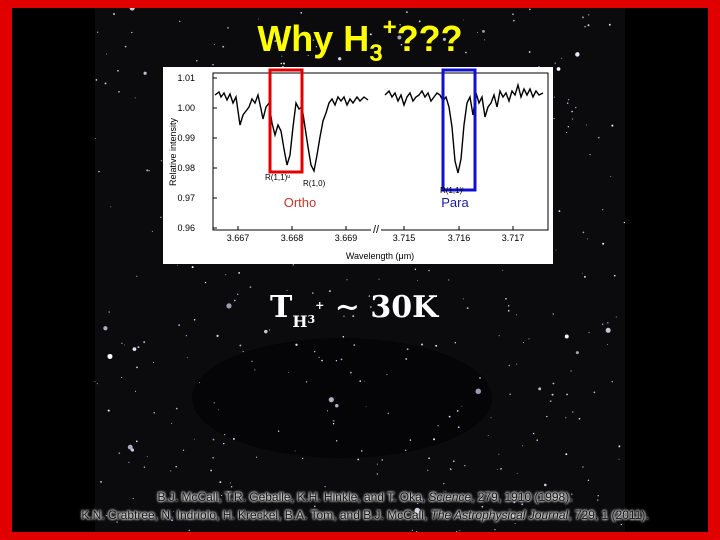 The width and height of the screenshot is (720, 540). Describe the element at coordinates (342, 398) in the screenshot. I see `dark-nebula` at that location.